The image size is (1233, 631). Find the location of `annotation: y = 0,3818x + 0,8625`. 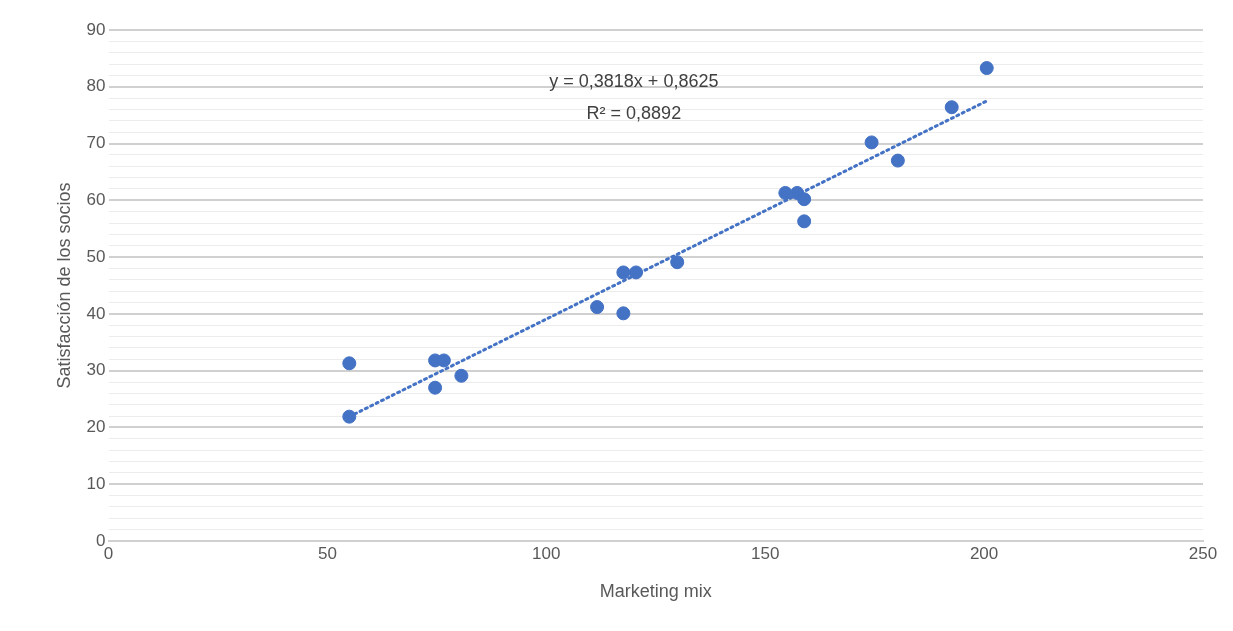

annotation: y = 0,3818x + 0,8625 is located at coordinates (634, 80).